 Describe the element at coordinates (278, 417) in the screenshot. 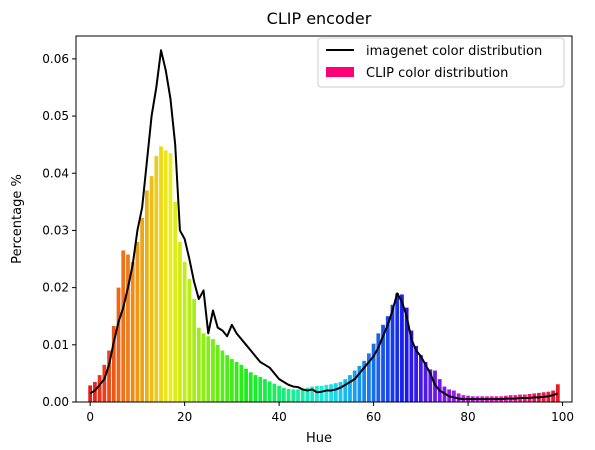

I see `x-tick-label: 40` at that location.